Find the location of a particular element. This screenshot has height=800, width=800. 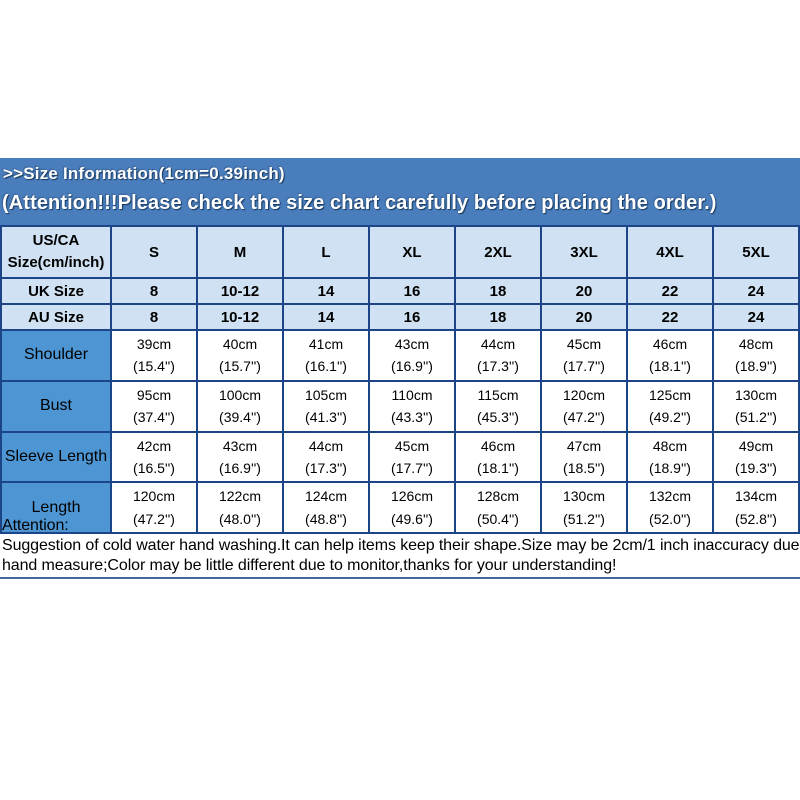

bottom-divider is located at coordinates (400, 578).